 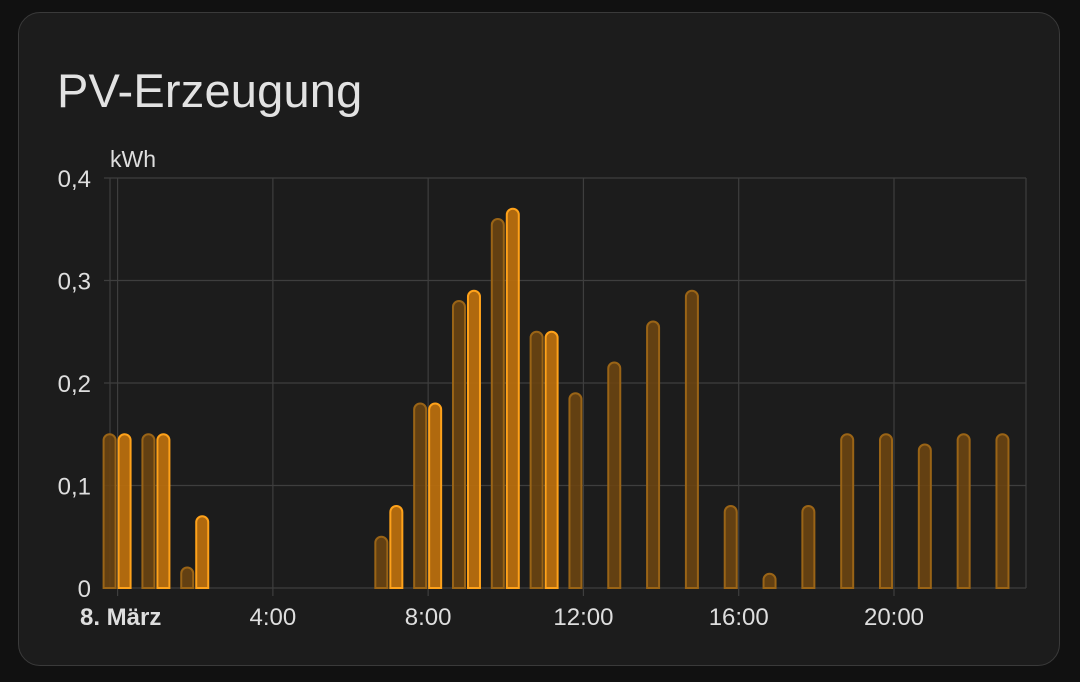 What do you see at coordinates (74, 384) in the screenshot?
I see `y-tick-label: 0,2` at bounding box center [74, 384].